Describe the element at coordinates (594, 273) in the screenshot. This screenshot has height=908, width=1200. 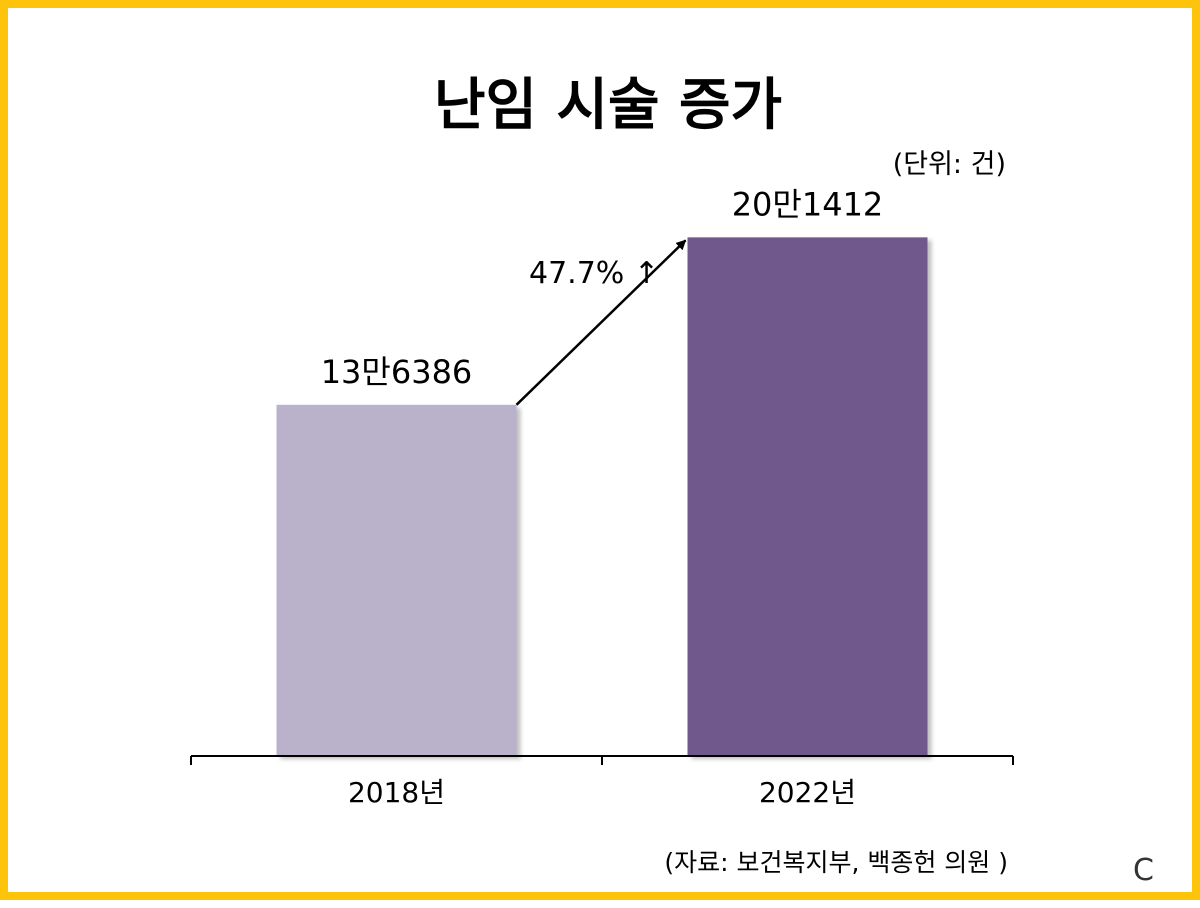
I see `growth-annotation: 47.7% ↑` at that location.